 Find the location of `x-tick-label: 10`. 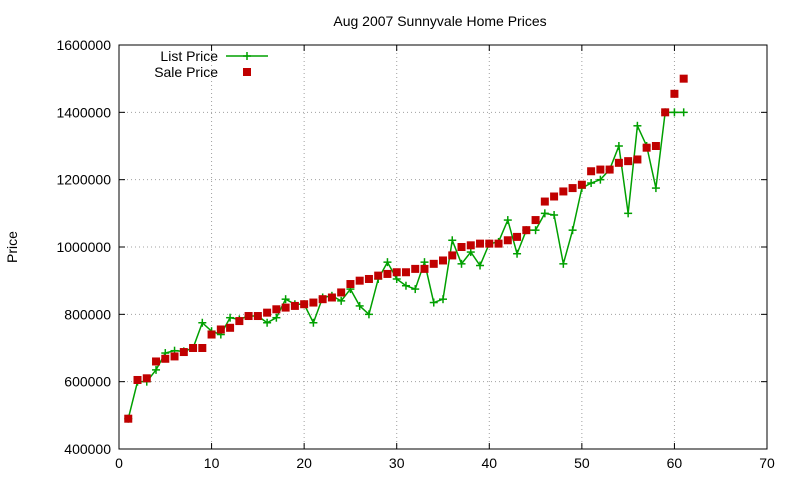

x-tick-label: 10 is located at coordinates (212, 463).